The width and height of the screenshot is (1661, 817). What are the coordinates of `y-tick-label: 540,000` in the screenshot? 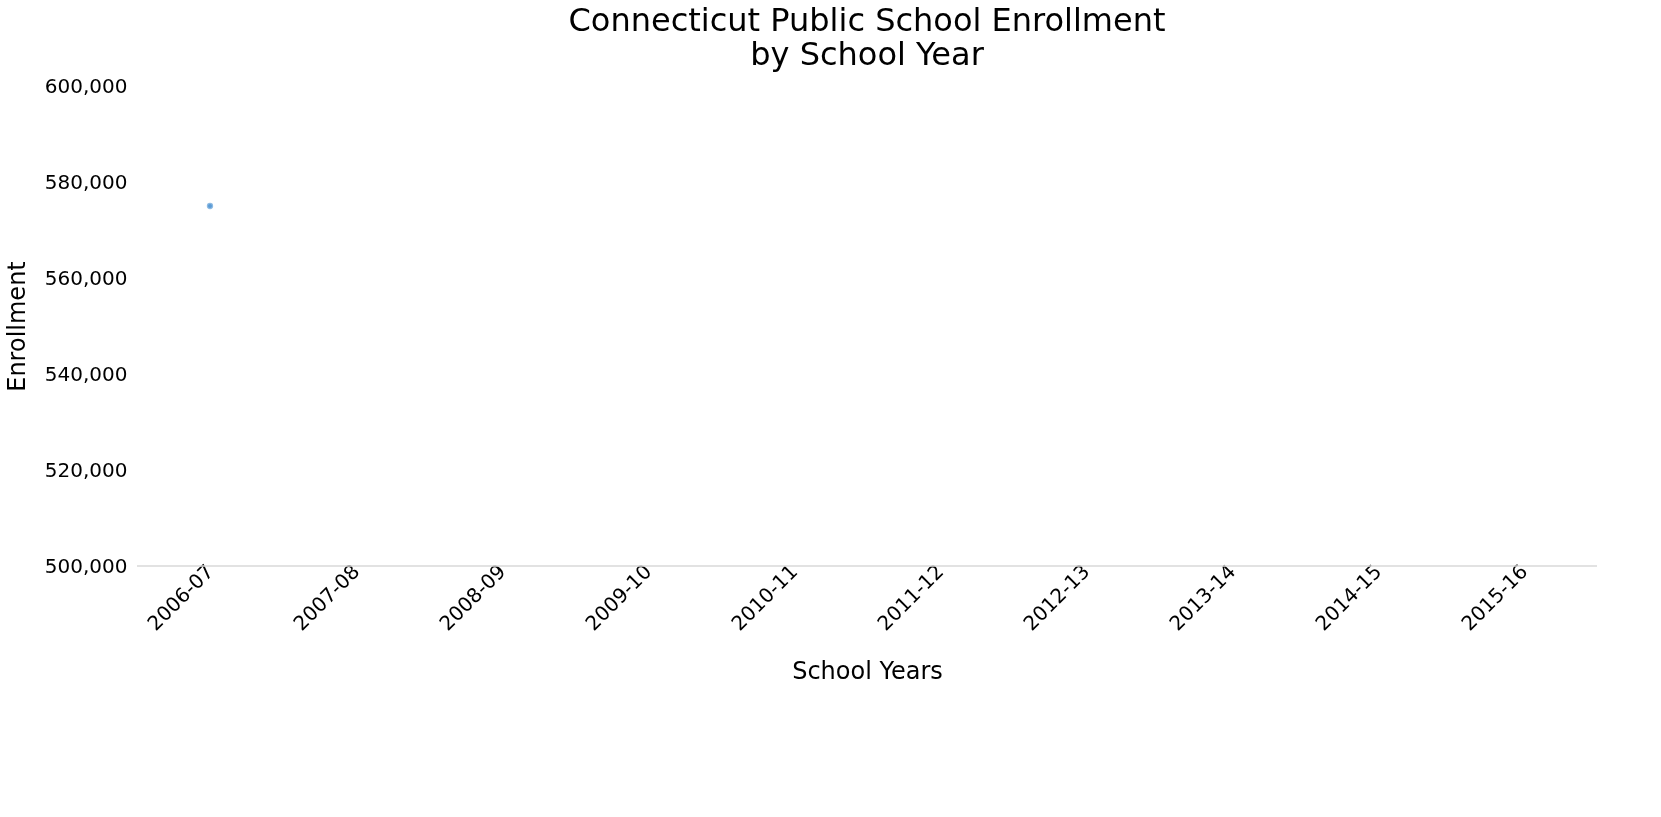 It's located at (86, 373).